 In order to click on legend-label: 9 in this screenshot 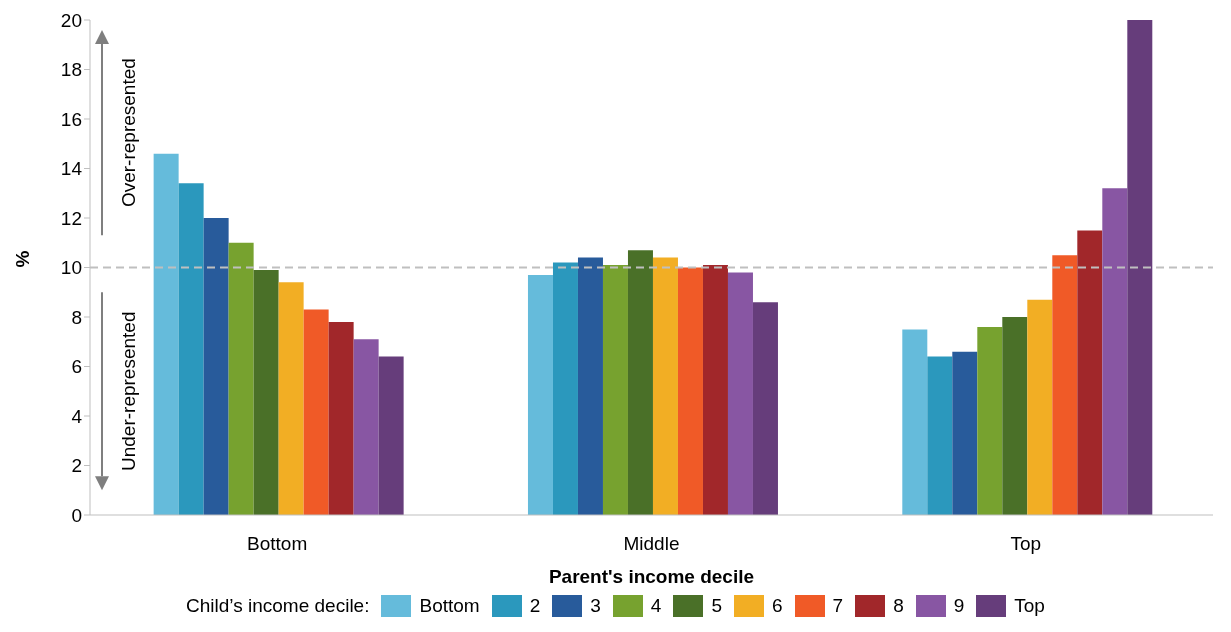, I will do `click(959, 606)`.